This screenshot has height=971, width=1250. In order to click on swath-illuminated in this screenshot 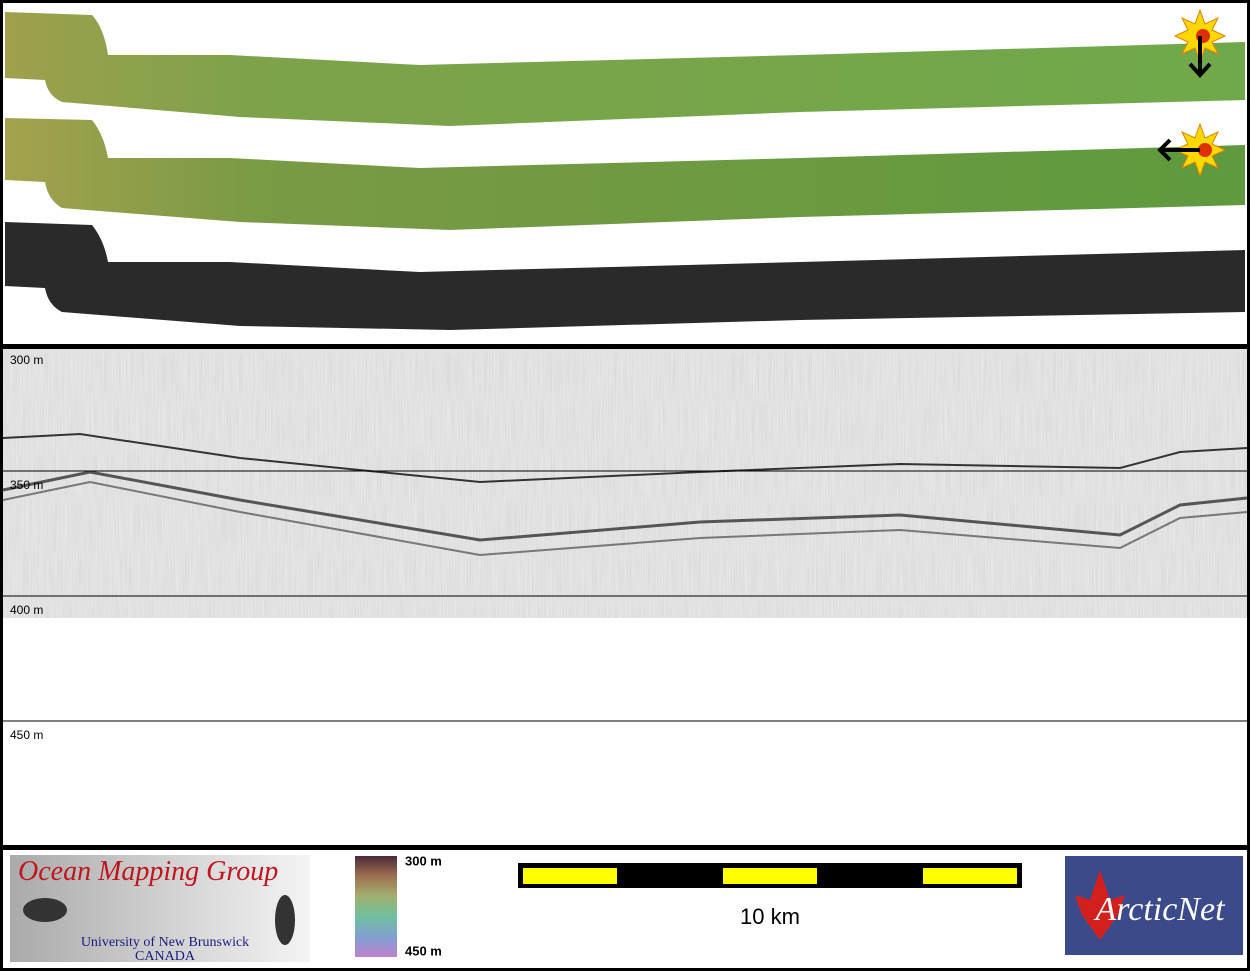, I will do `click(625, 174)`.